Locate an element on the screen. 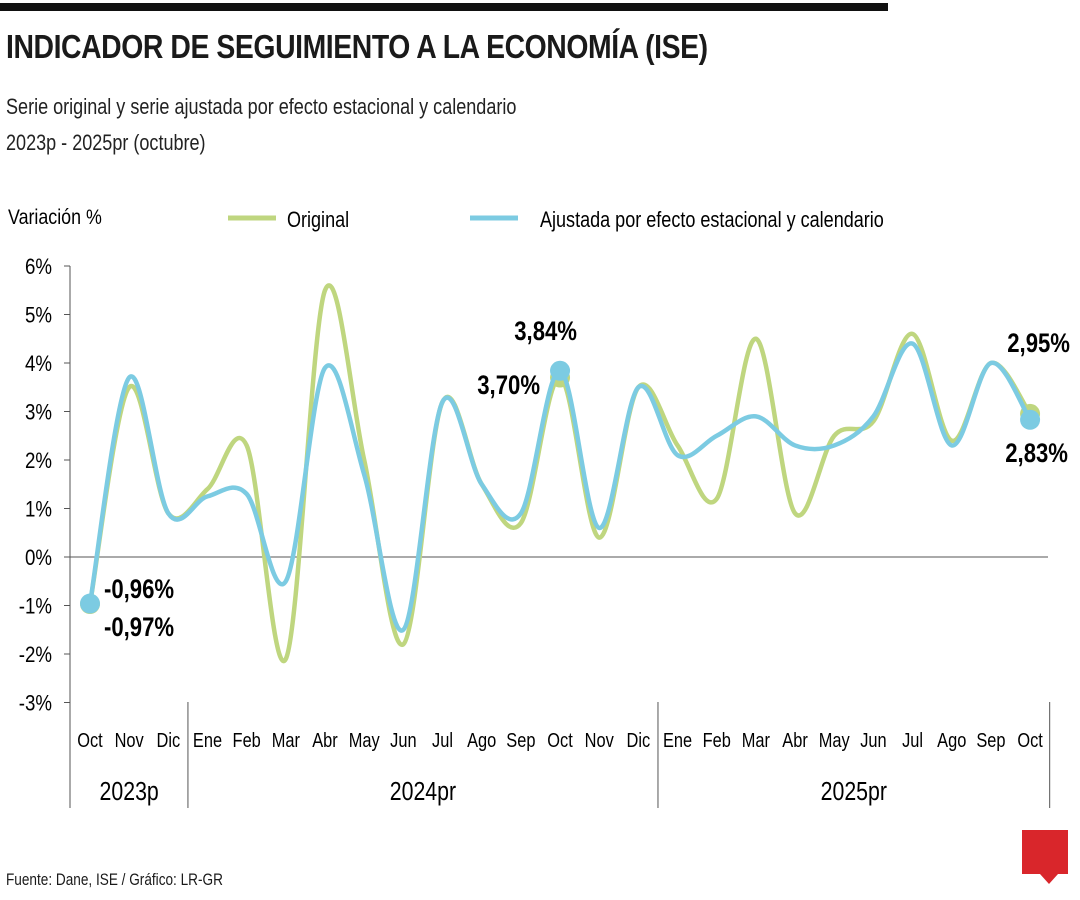  y-tick-label: 0% is located at coordinates (38, 559).